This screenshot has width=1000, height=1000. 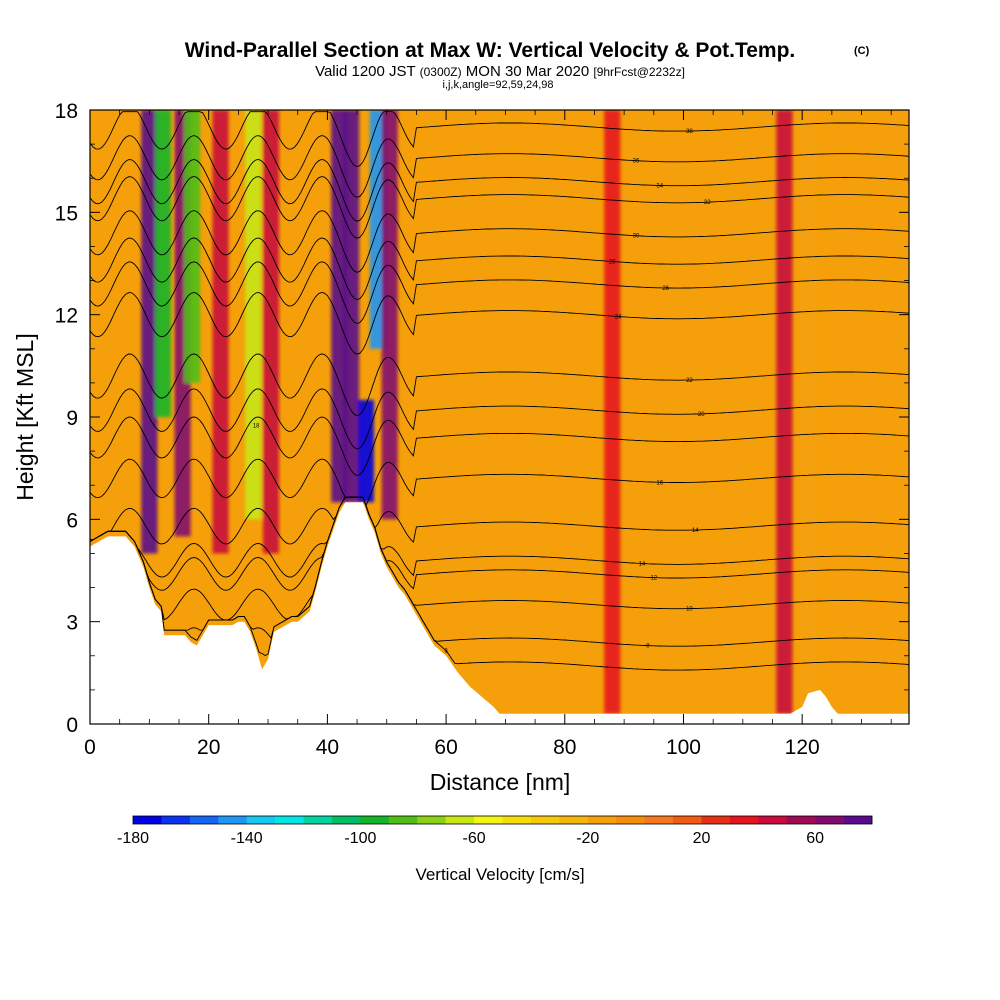 What do you see at coordinates (653, 579) in the screenshot?
I see `theta-contour-label-3: 12` at bounding box center [653, 579].